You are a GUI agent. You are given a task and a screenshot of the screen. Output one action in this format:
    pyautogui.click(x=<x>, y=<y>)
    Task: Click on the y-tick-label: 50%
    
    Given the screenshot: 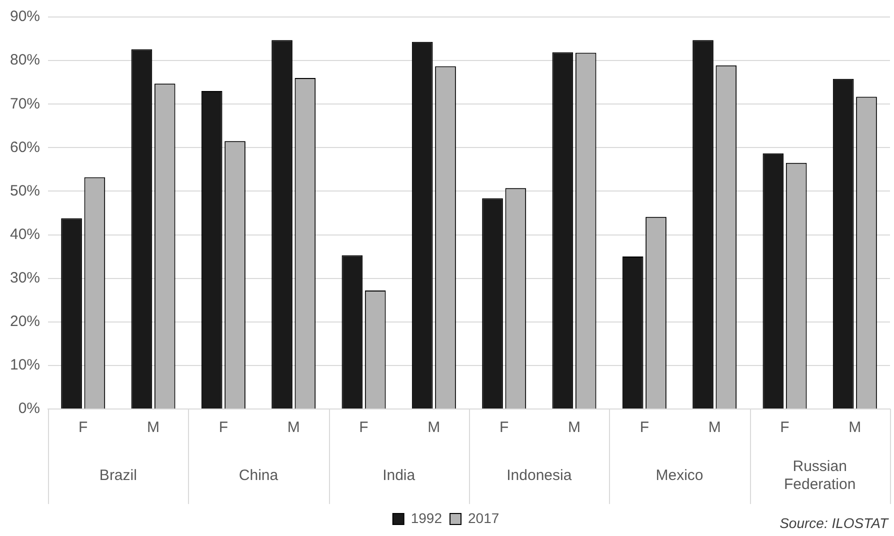 What is the action you would take?
    pyautogui.click(x=25, y=191)
    